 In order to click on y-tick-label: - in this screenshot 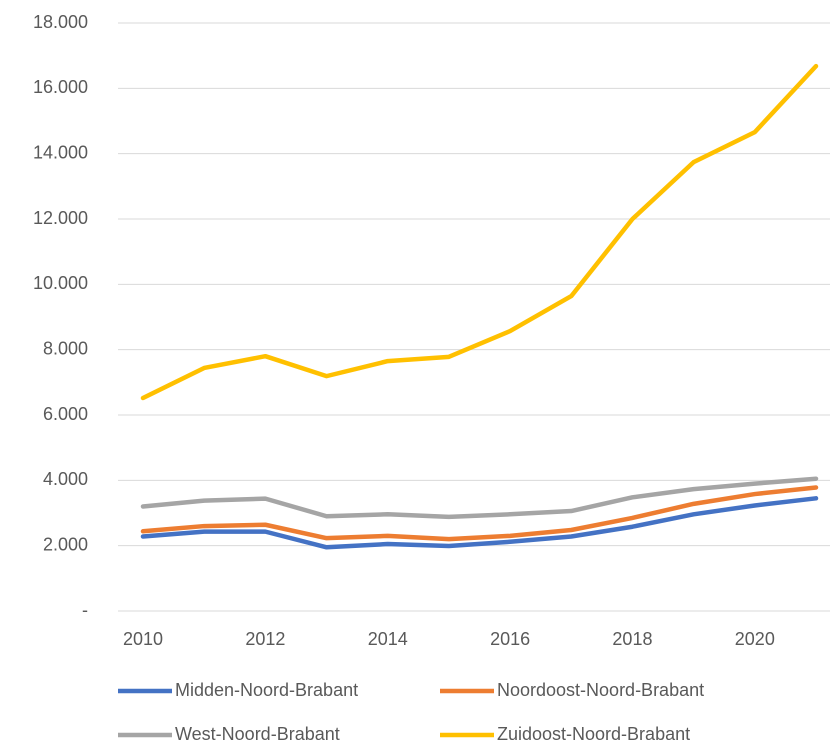, I will do `click(85, 610)`.